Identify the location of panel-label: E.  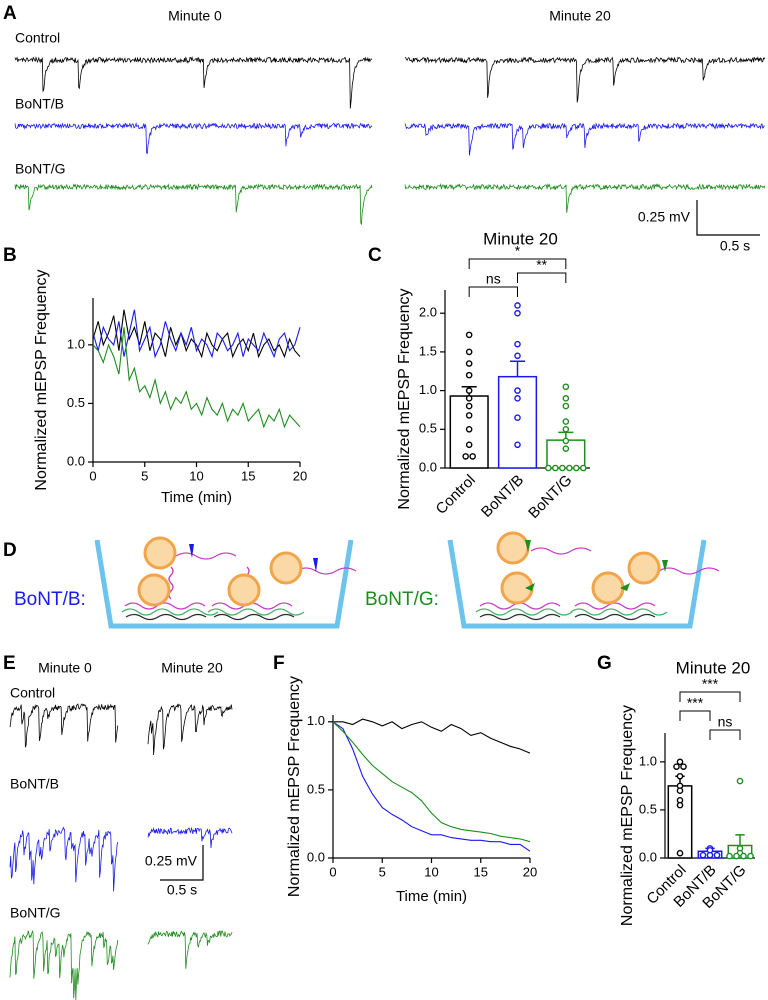
(9, 663).